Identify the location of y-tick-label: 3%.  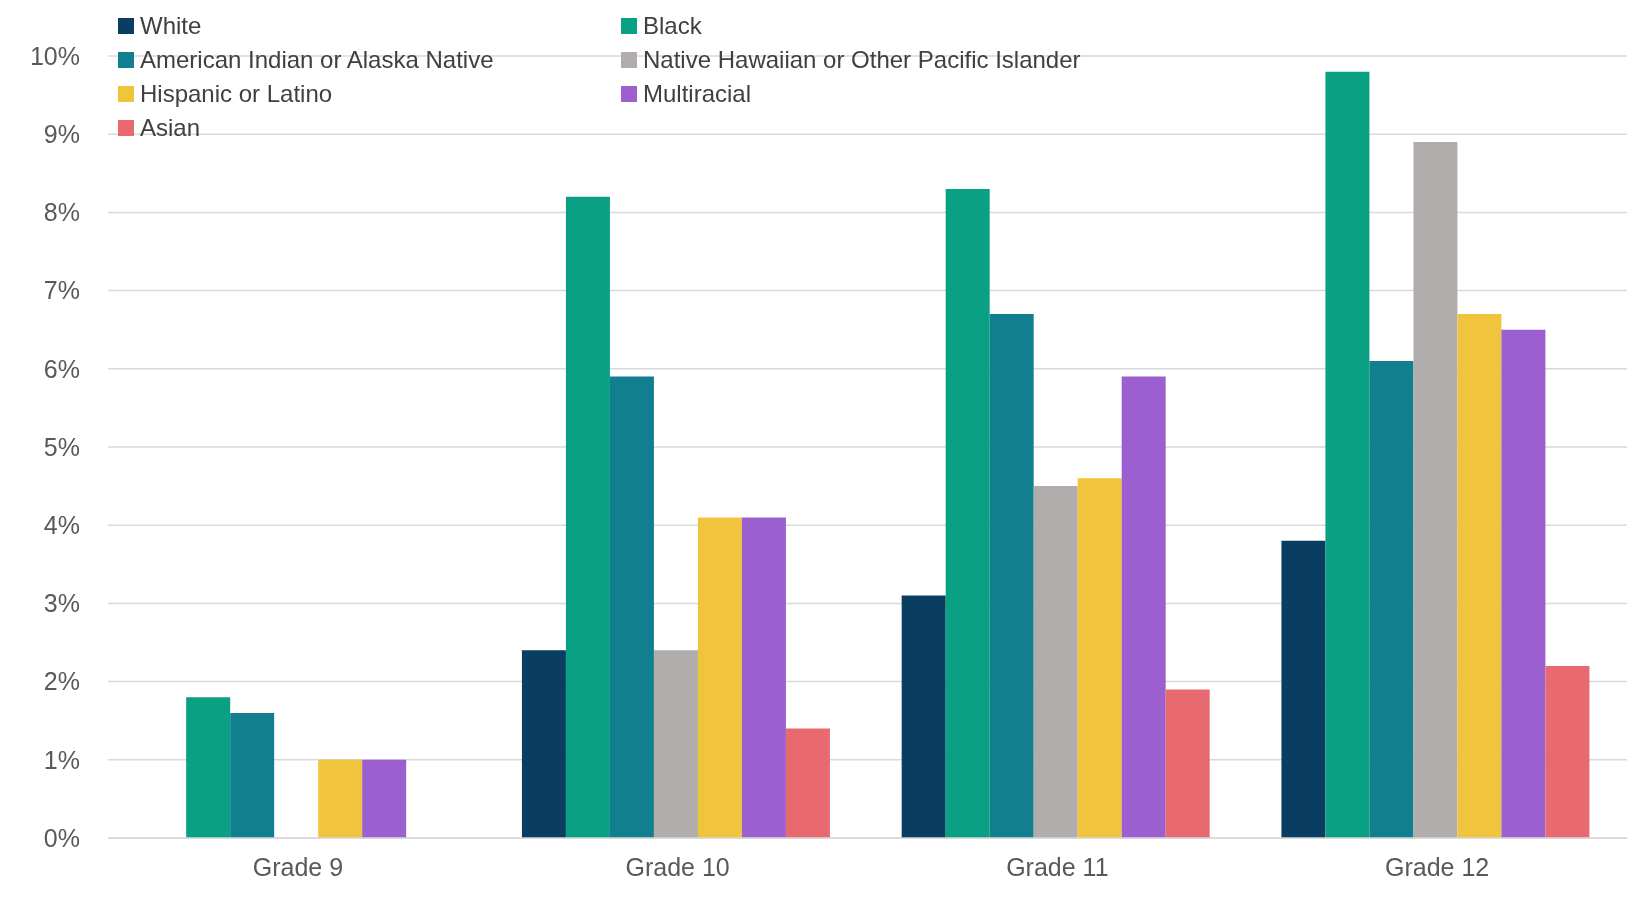
(61, 603).